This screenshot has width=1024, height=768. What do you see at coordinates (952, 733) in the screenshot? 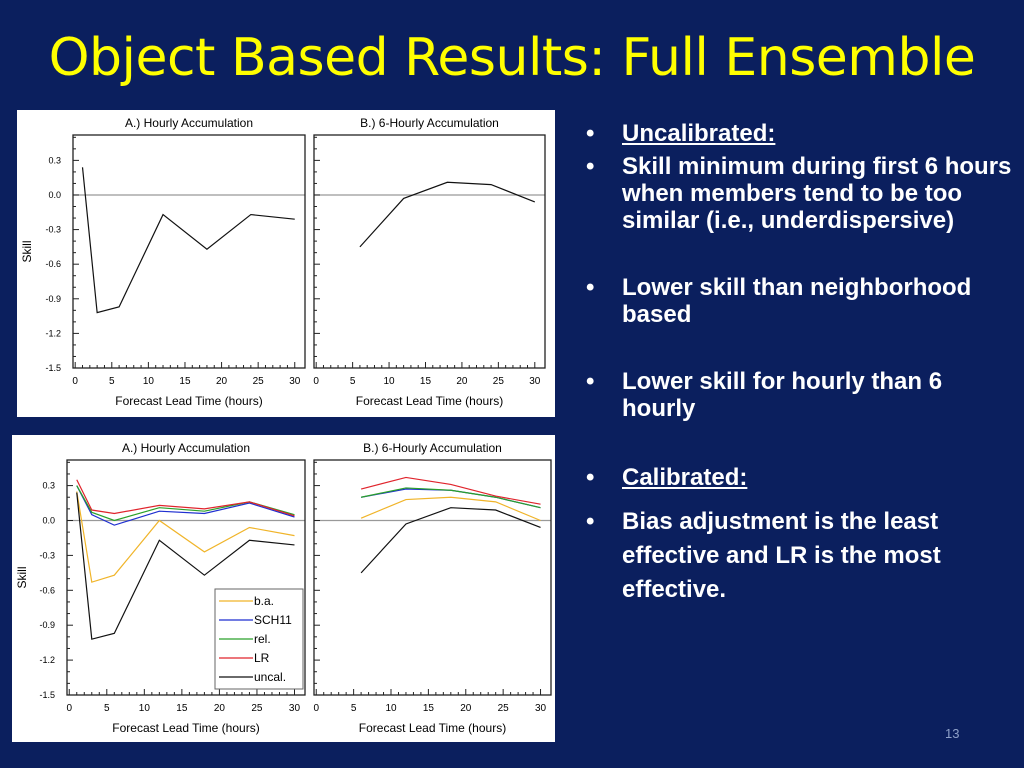
I see `page-number: 13` at bounding box center [952, 733].